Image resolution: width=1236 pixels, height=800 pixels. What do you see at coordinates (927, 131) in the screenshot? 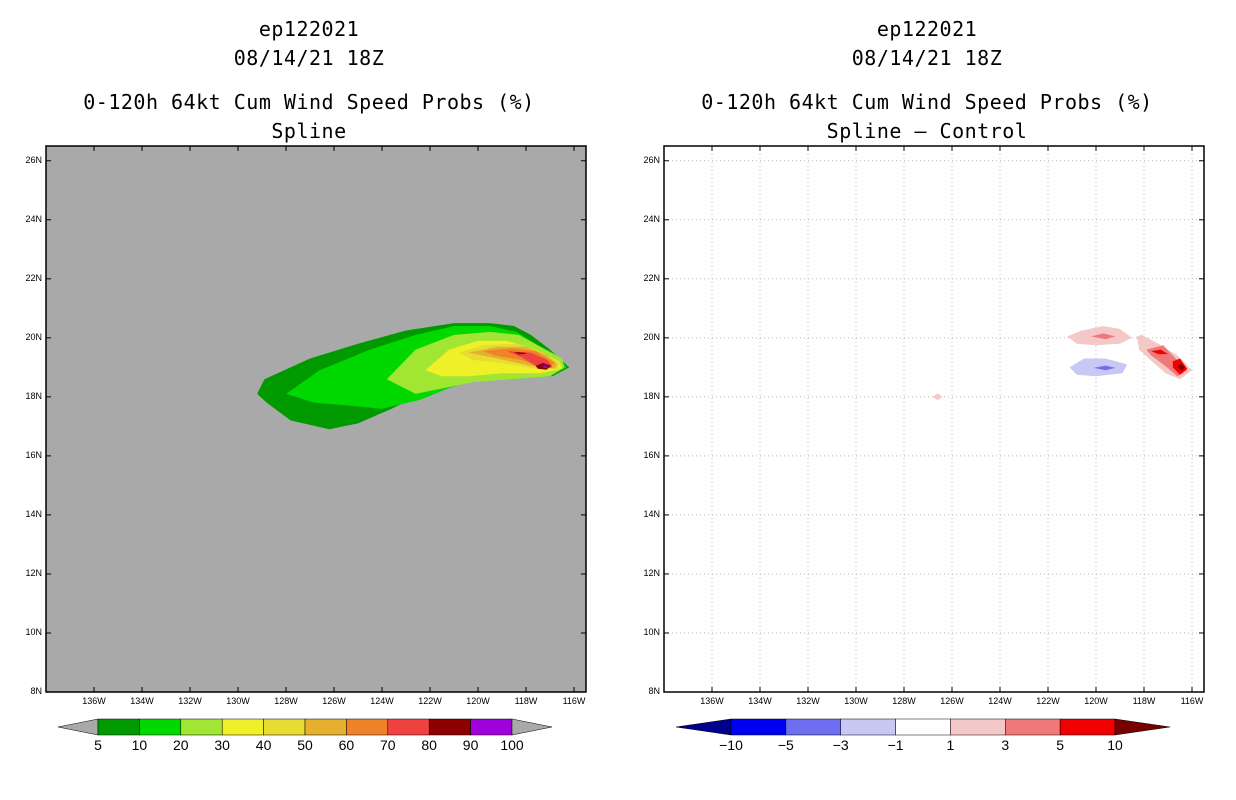
I see `chart-title-line-4: Spline – Control` at bounding box center [927, 131].